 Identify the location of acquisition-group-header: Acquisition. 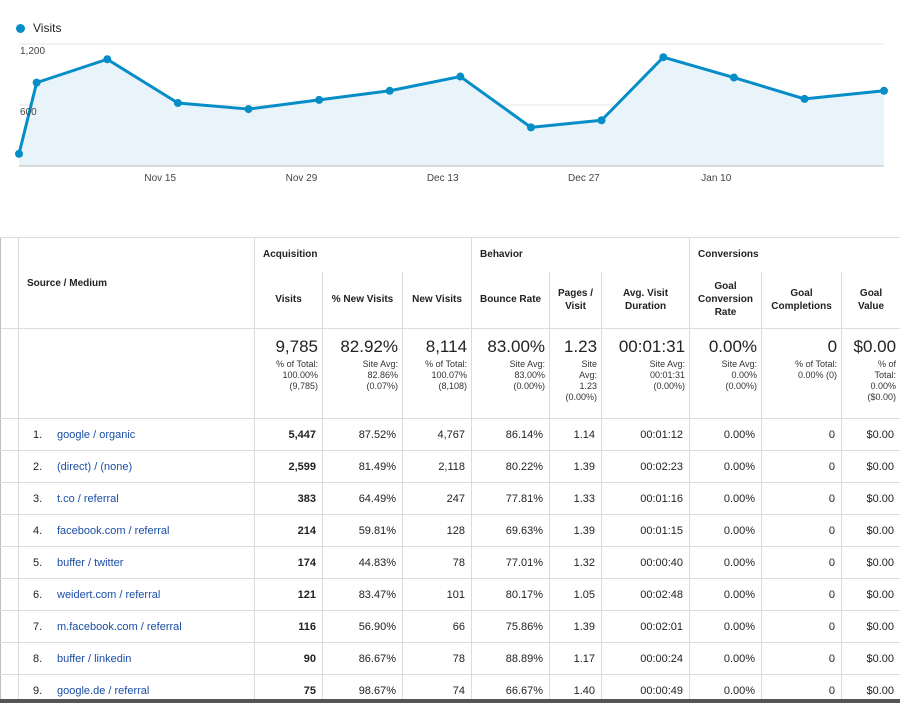
(363, 254).